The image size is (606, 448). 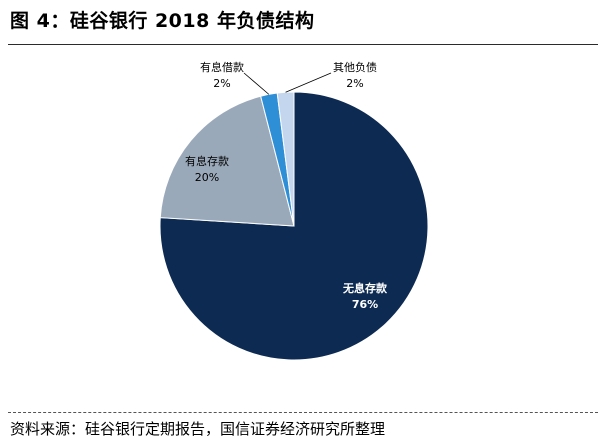 I want to click on slice-label-2: 有息存款, so click(x=207, y=161).